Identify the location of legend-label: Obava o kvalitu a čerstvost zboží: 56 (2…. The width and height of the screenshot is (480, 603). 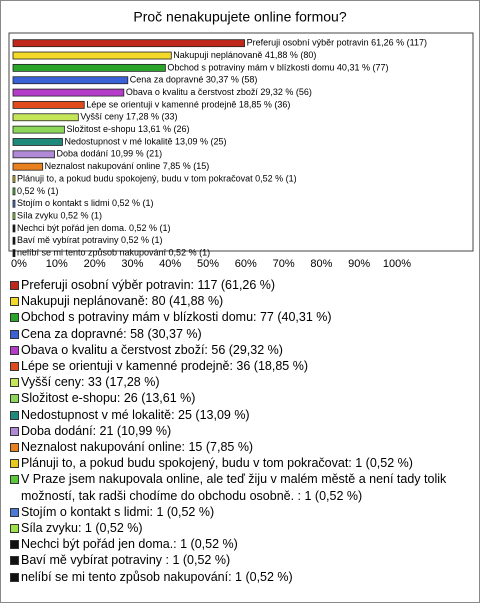
(152, 349).